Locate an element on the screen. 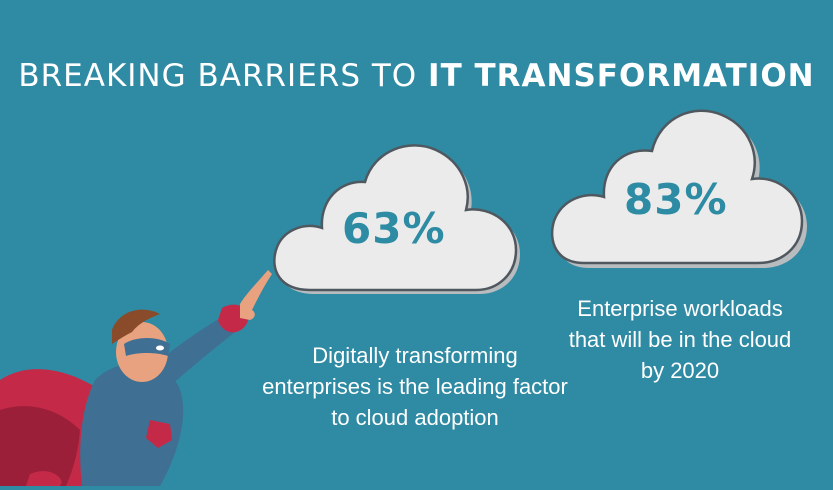  cloud-83-shape is located at coordinates (678, 188).